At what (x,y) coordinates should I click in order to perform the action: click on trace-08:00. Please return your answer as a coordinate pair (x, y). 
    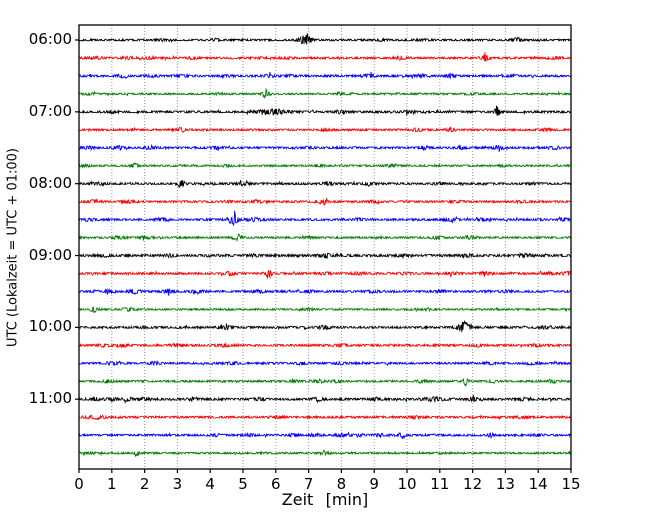
    Looking at the image, I should click on (325, 184).